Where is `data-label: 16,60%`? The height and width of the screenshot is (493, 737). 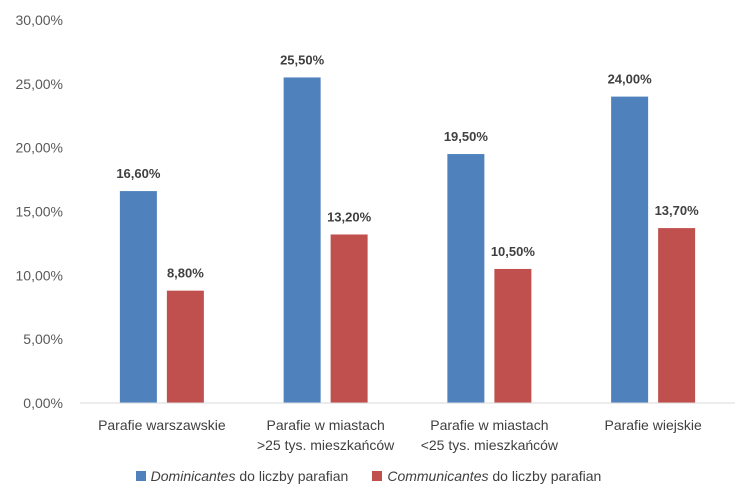 data-label: 16,60% is located at coordinates (138, 173).